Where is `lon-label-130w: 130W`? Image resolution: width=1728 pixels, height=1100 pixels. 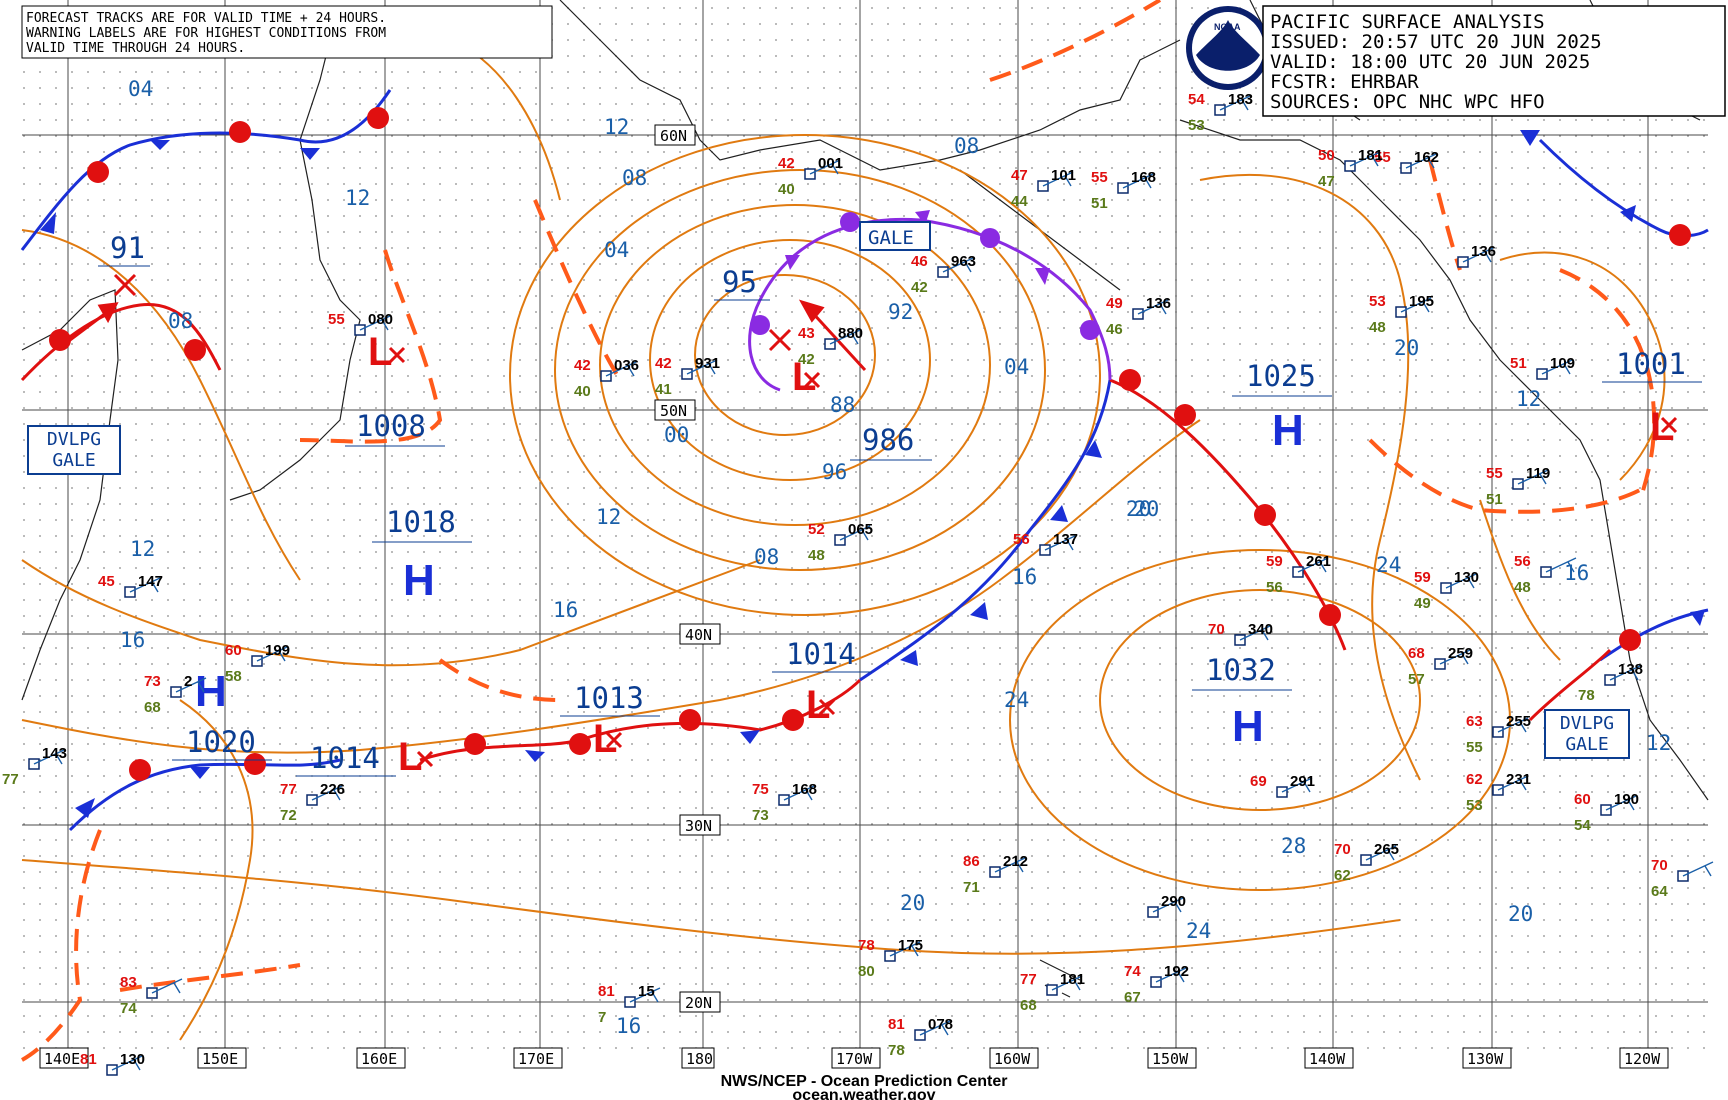 lon-label-130w: 130W is located at coordinates (1485, 1059).